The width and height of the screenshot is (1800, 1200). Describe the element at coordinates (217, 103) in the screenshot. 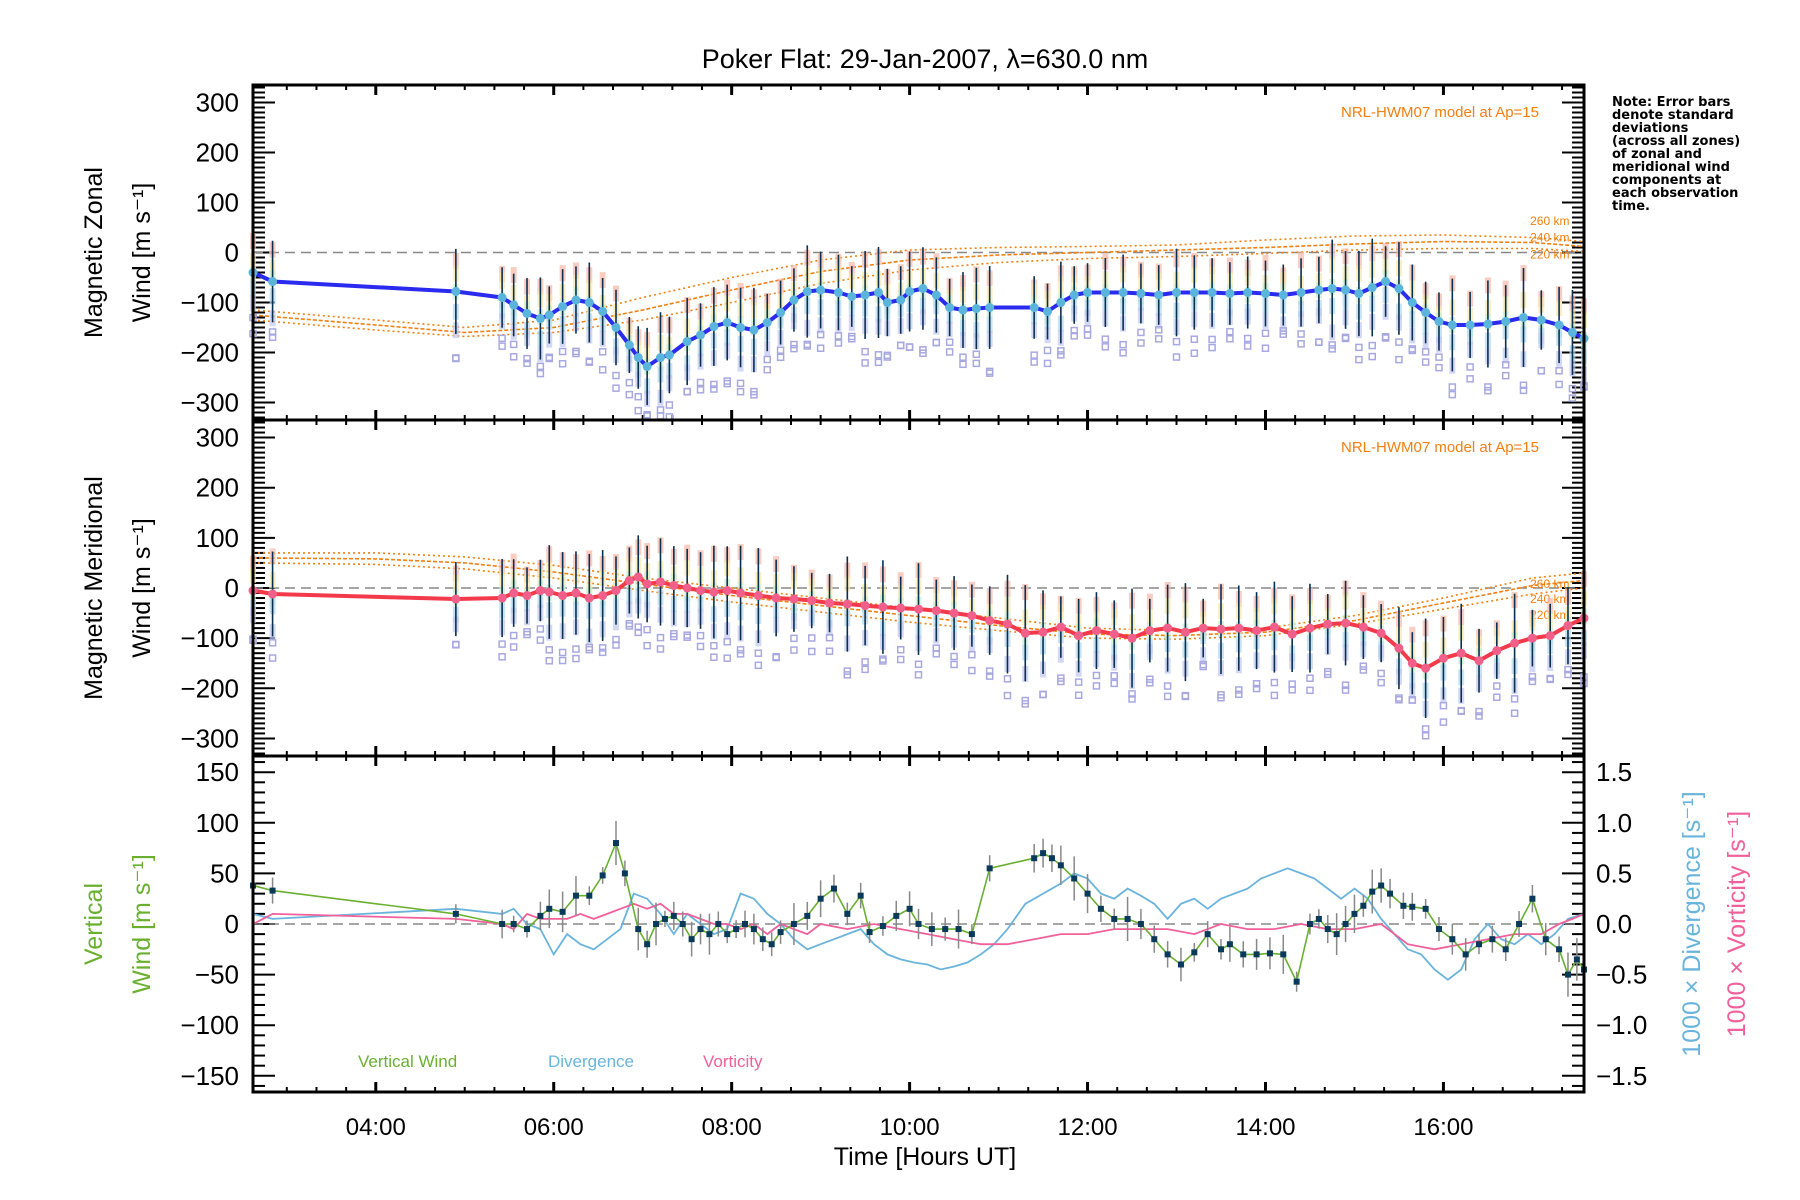

I see `y-tick-label: 300` at that location.